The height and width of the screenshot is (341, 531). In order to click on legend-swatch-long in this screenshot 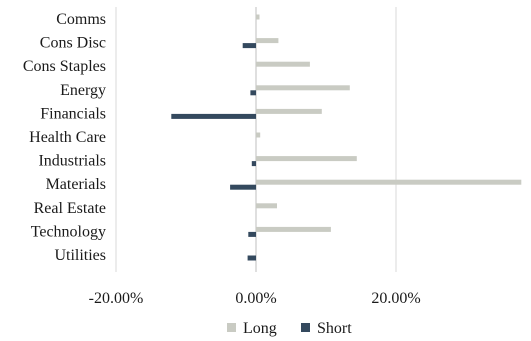, I will do `click(231, 327)`.